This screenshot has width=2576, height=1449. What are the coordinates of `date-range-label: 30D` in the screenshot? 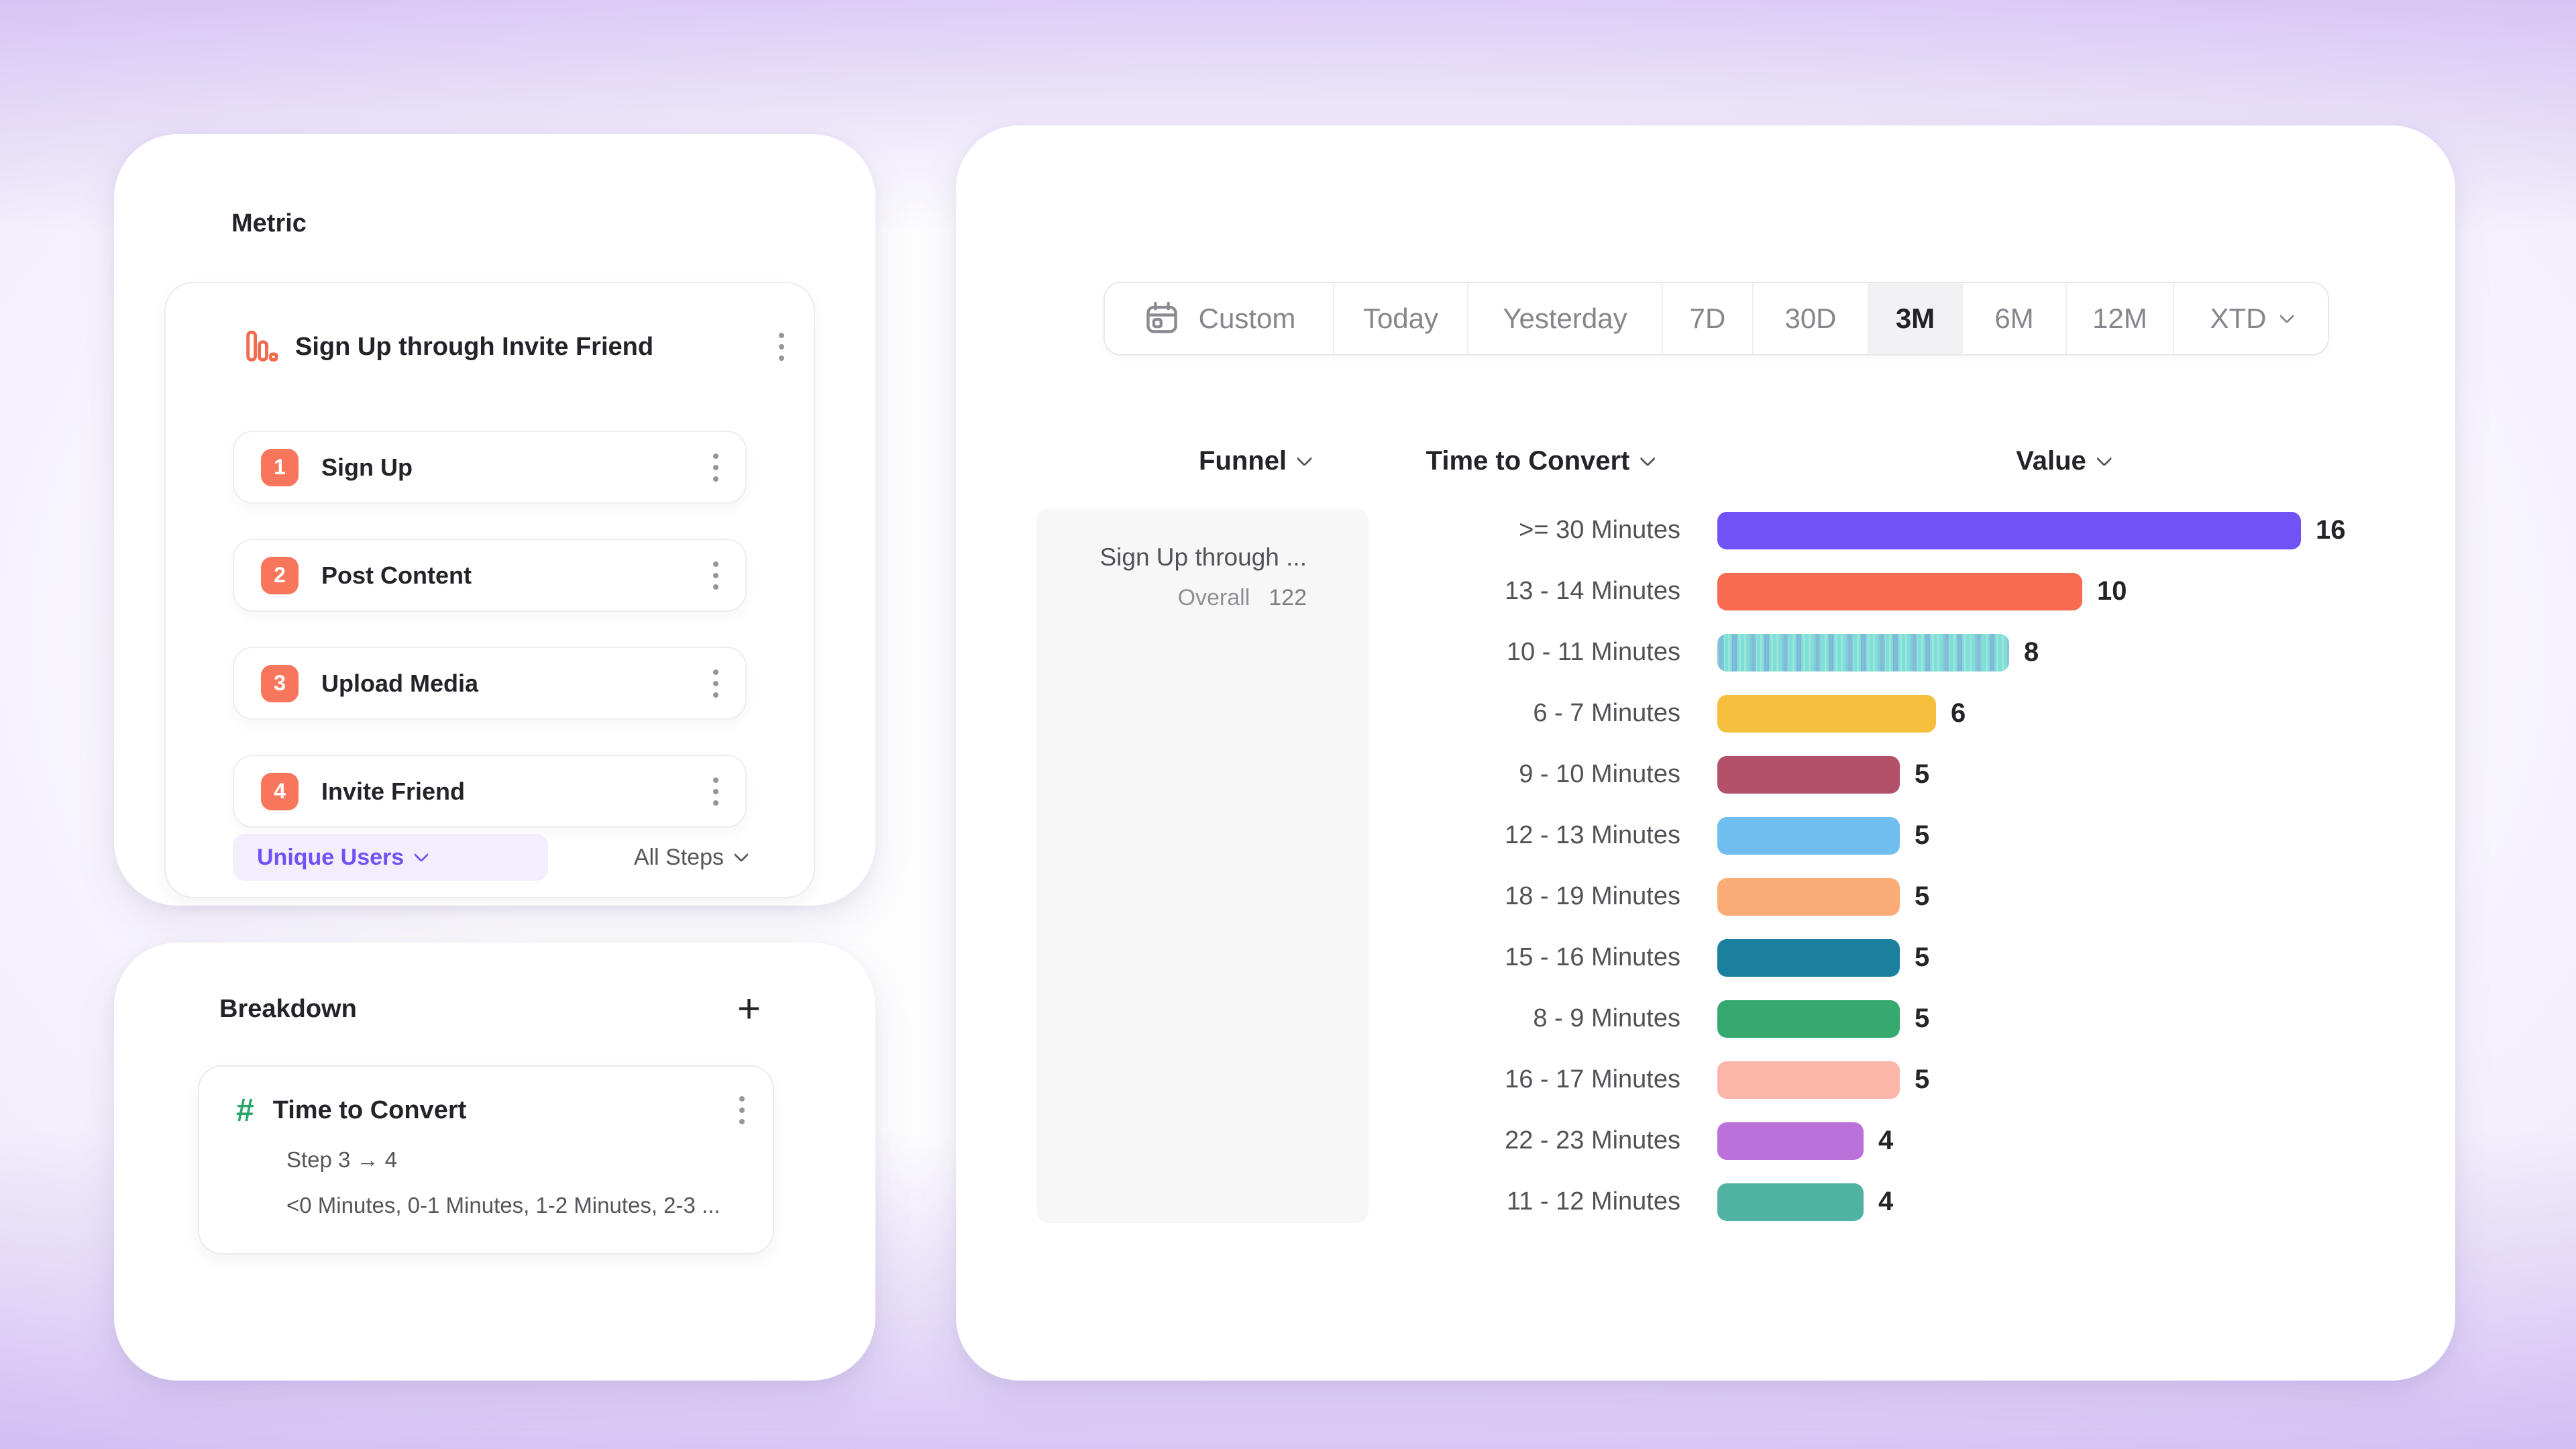 It's located at (1810, 318).